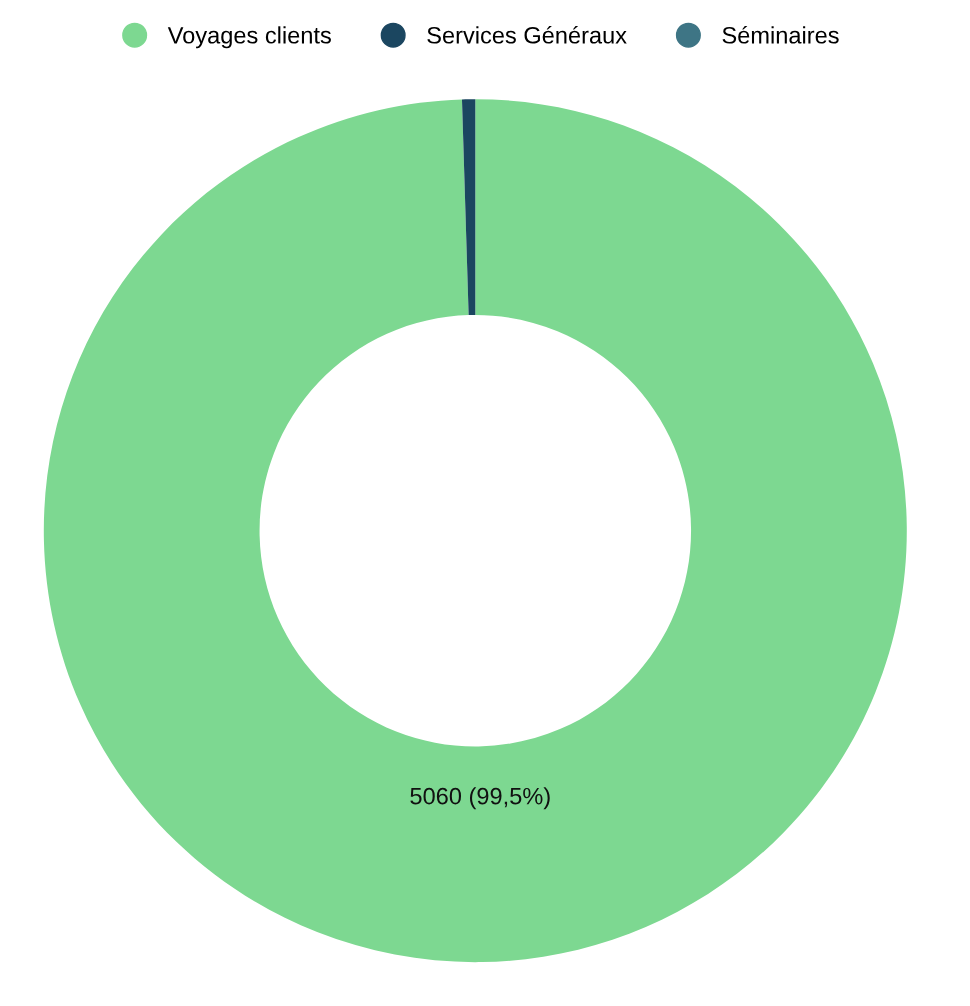 Image resolution: width=970 pixels, height=1006 pixels. I want to click on legend-label: Séminaires, so click(780, 35).